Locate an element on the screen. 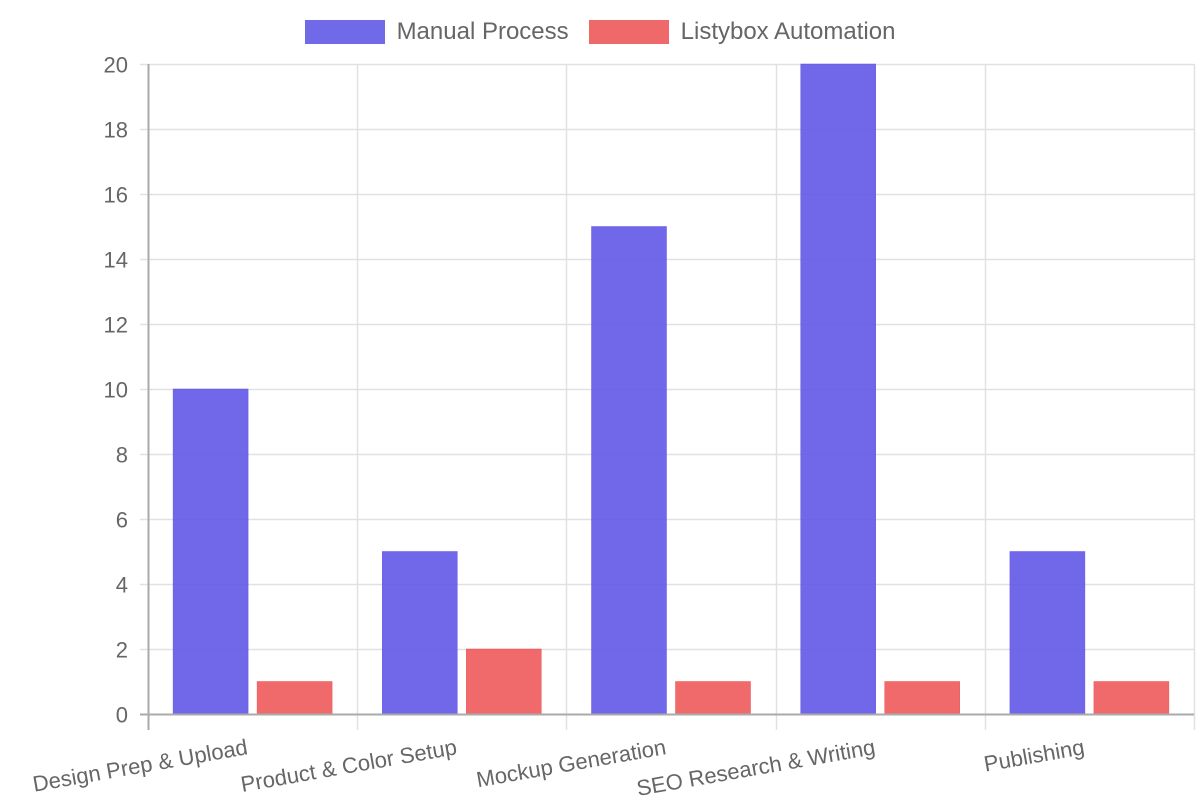 The height and width of the screenshot is (800, 1200). y-tick-label: 10 is located at coordinates (116, 390).